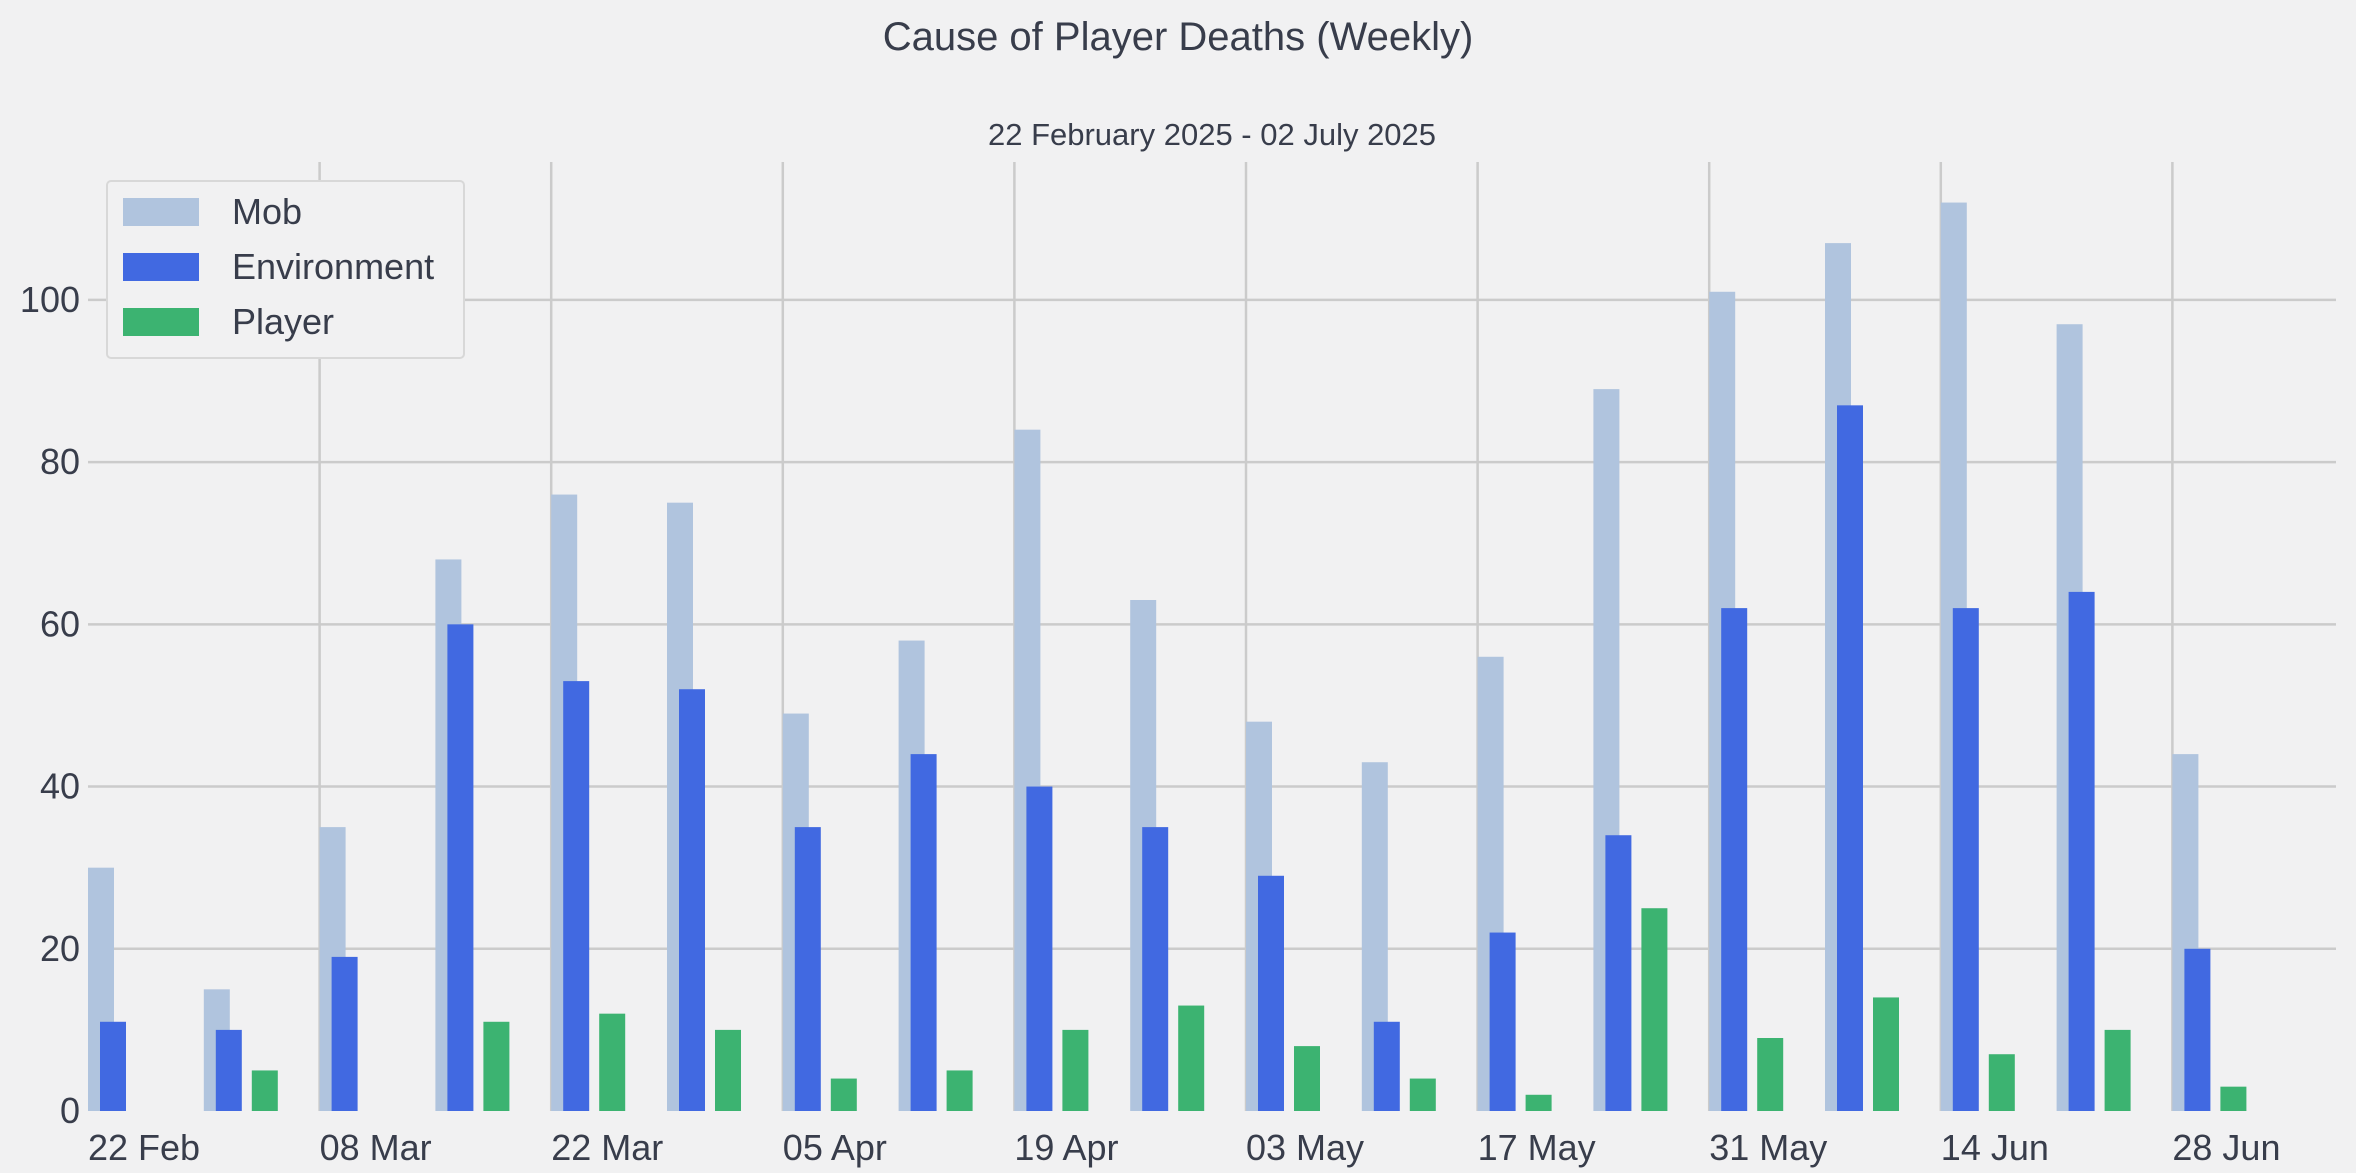  What do you see at coordinates (144, 1147) in the screenshot?
I see `x-tick-label: 22 Feb` at bounding box center [144, 1147].